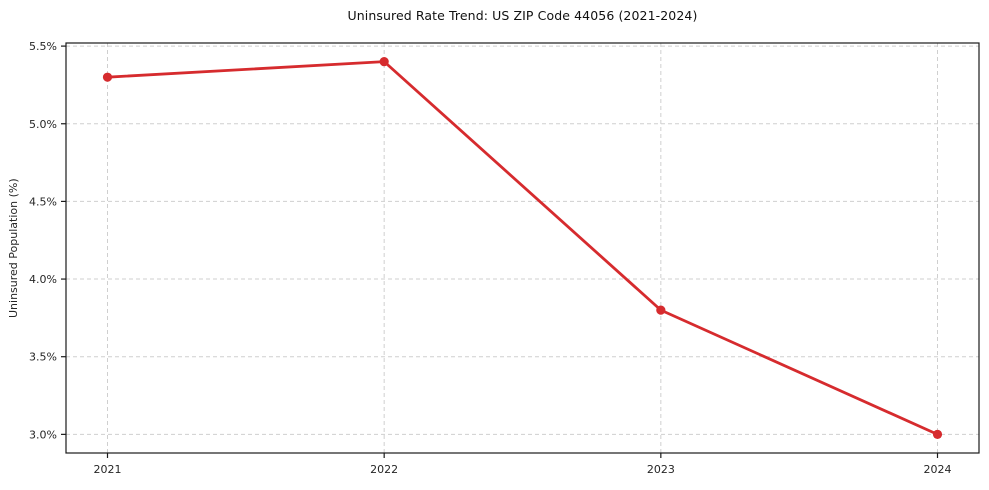  What do you see at coordinates (43, 357) in the screenshot?
I see `y-tick-label: 3.5%` at bounding box center [43, 357].